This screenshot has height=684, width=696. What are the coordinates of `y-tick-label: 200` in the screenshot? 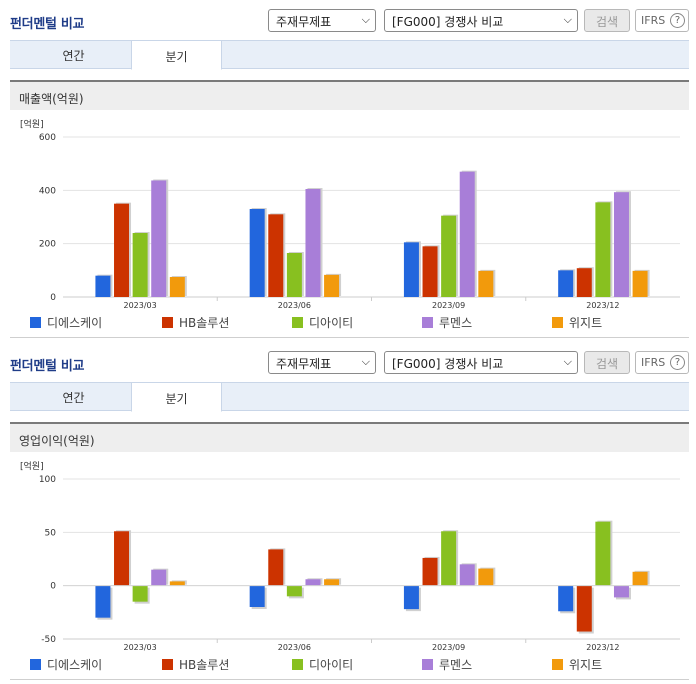 It's located at (47, 245).